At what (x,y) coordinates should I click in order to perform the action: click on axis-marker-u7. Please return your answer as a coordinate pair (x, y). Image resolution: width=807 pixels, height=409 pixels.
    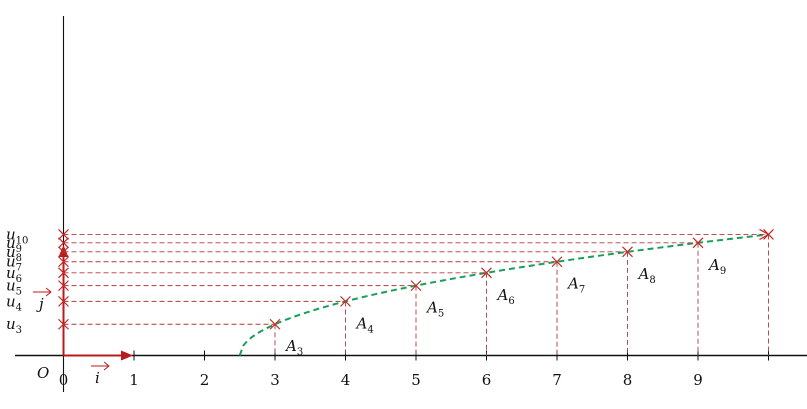
    Looking at the image, I should click on (63, 262).